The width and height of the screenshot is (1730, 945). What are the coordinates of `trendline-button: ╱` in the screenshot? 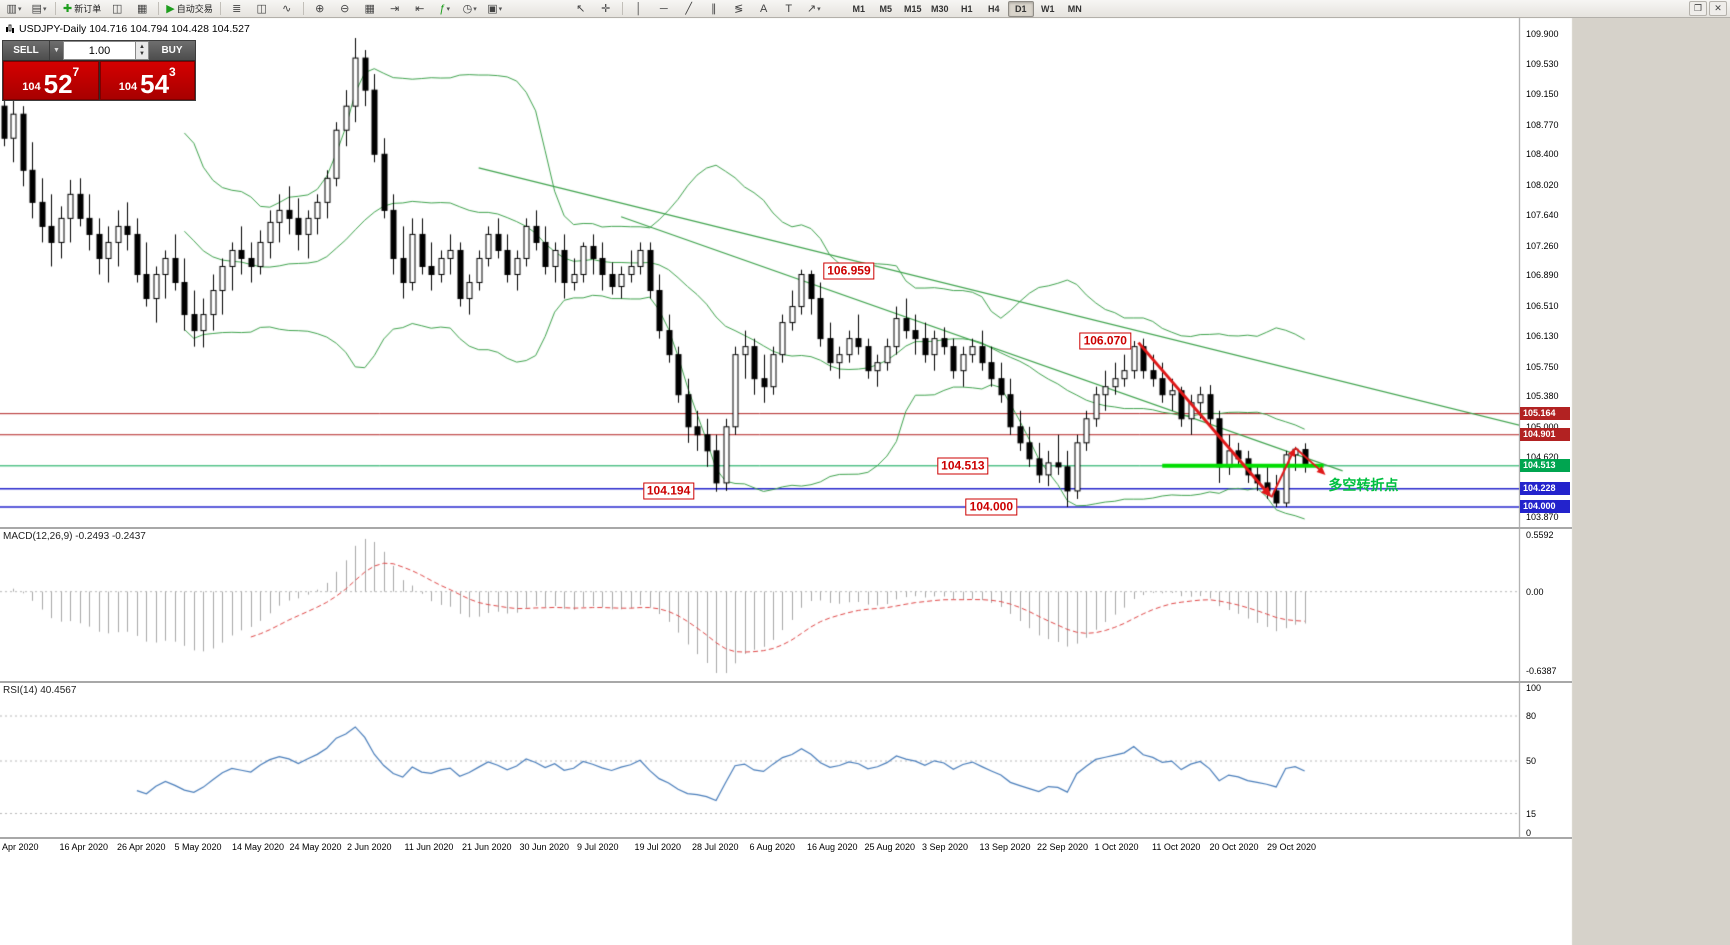 It's located at (689, 8).